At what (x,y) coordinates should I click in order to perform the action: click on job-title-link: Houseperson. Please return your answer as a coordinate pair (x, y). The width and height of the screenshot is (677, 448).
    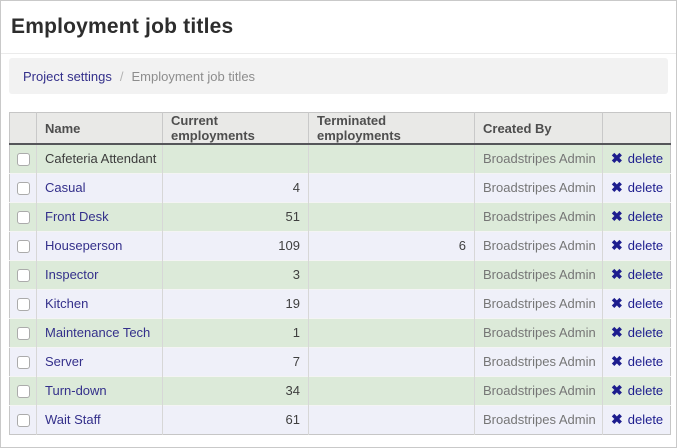
    Looking at the image, I should click on (84, 245).